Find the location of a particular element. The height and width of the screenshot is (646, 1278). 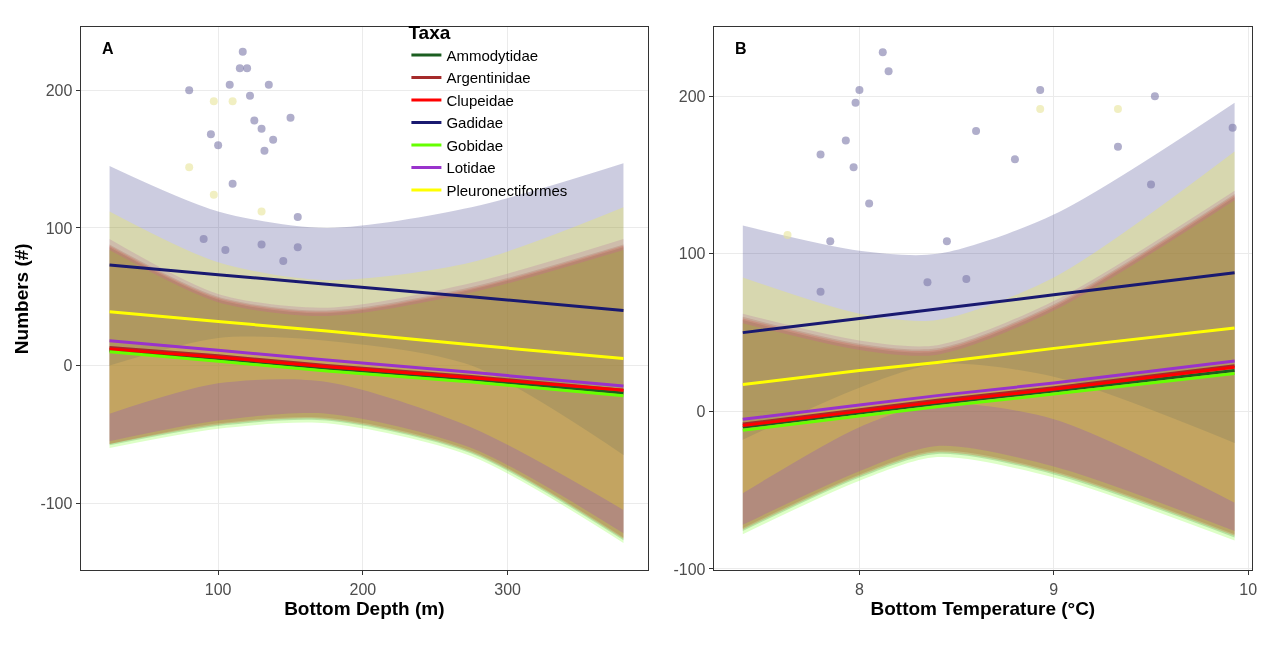

legend-label: Argentinidae is located at coordinates (488, 78).